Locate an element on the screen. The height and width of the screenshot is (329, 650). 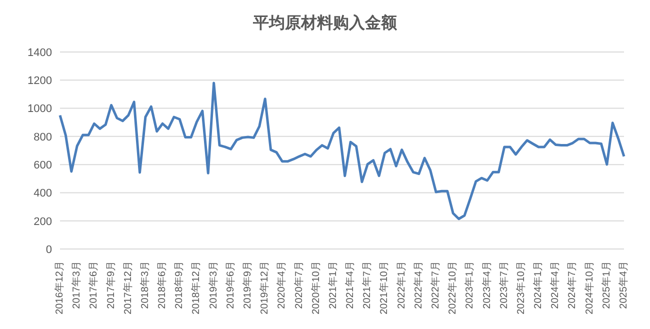
x-tick-label: 2024年10月 is located at coordinates (589, 287).